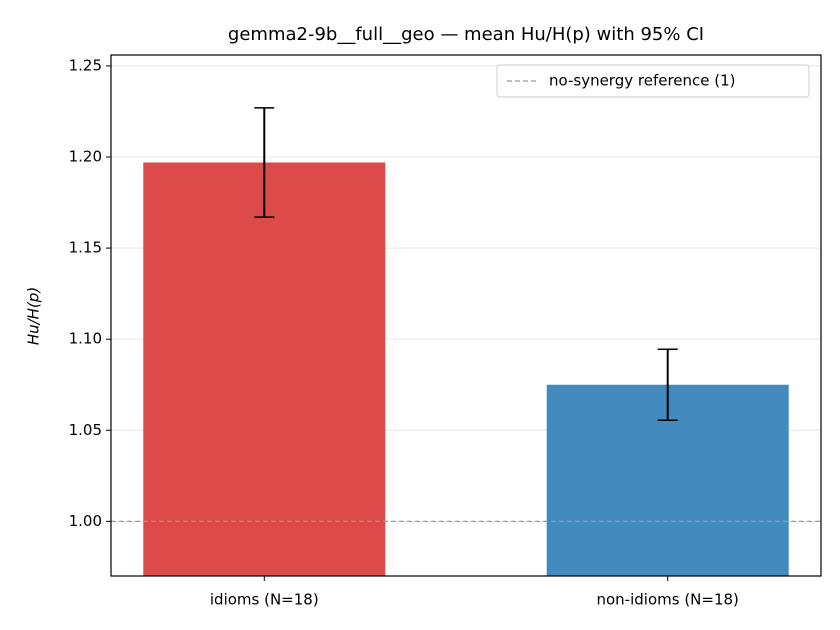 This screenshot has height=630, width=840. I want to click on x-tick-label: non-idioms (N=18), so click(667, 600).